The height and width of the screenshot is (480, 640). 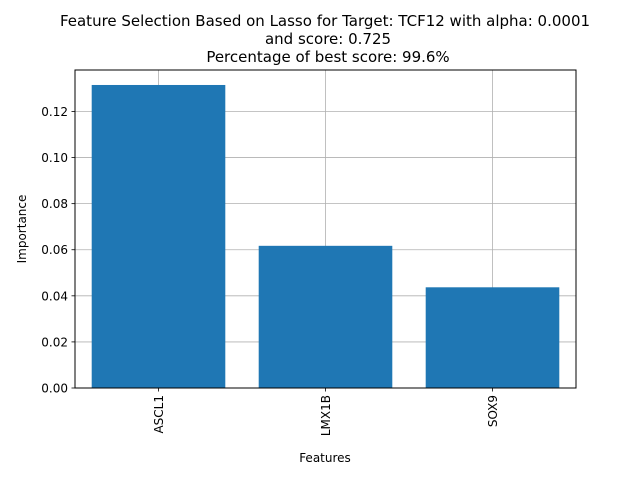 I want to click on x-tick-label: LMX1B, so click(x=326, y=415).